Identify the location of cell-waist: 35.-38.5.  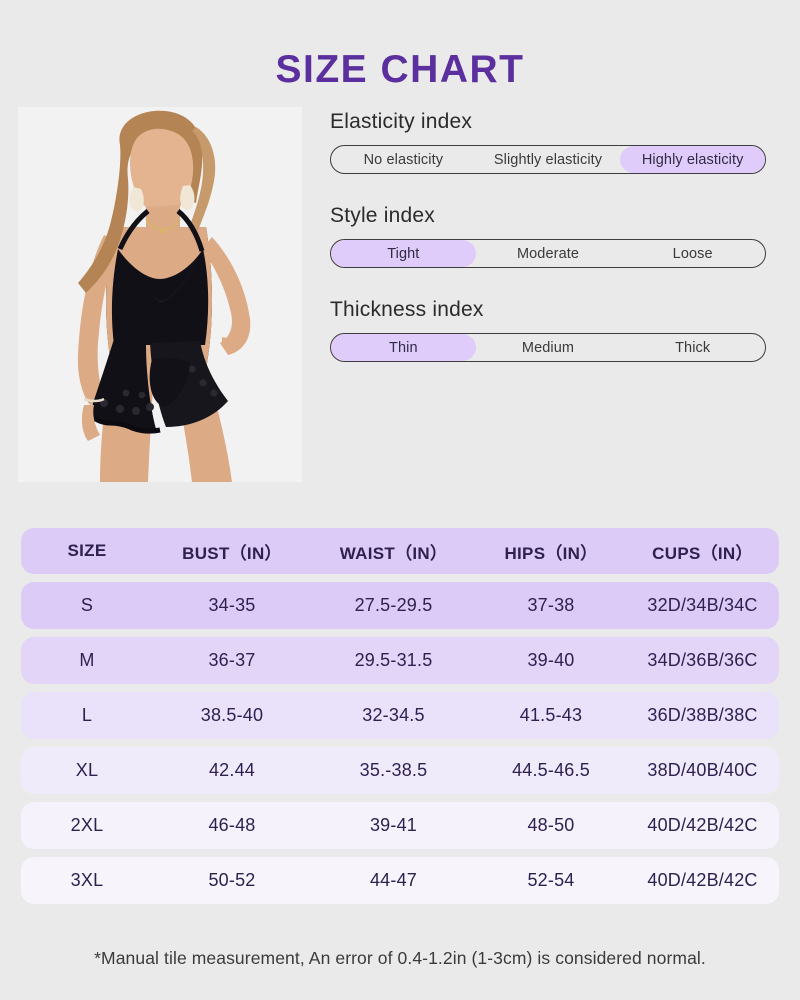
(393, 770).